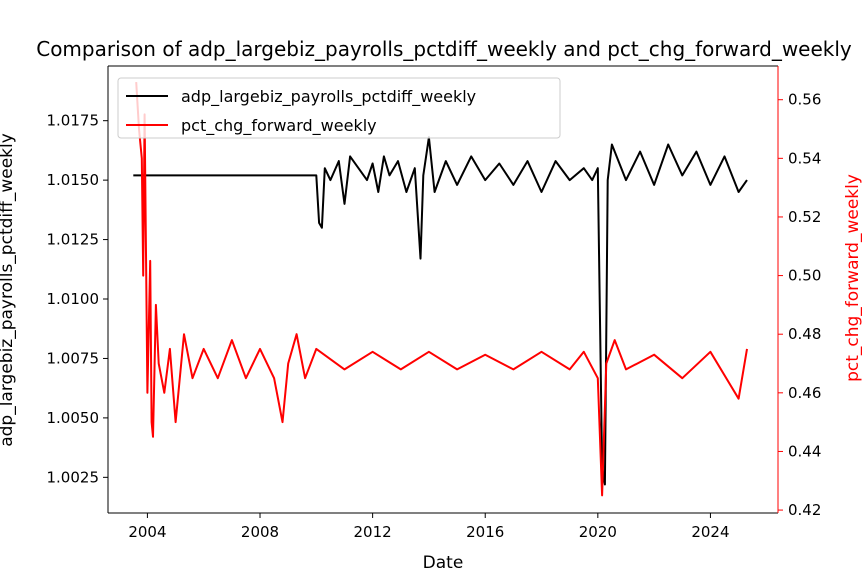 The width and height of the screenshot is (864, 576). Describe the element at coordinates (73, 121) in the screenshot. I see `left-tick-label: 1.0175` at that location.